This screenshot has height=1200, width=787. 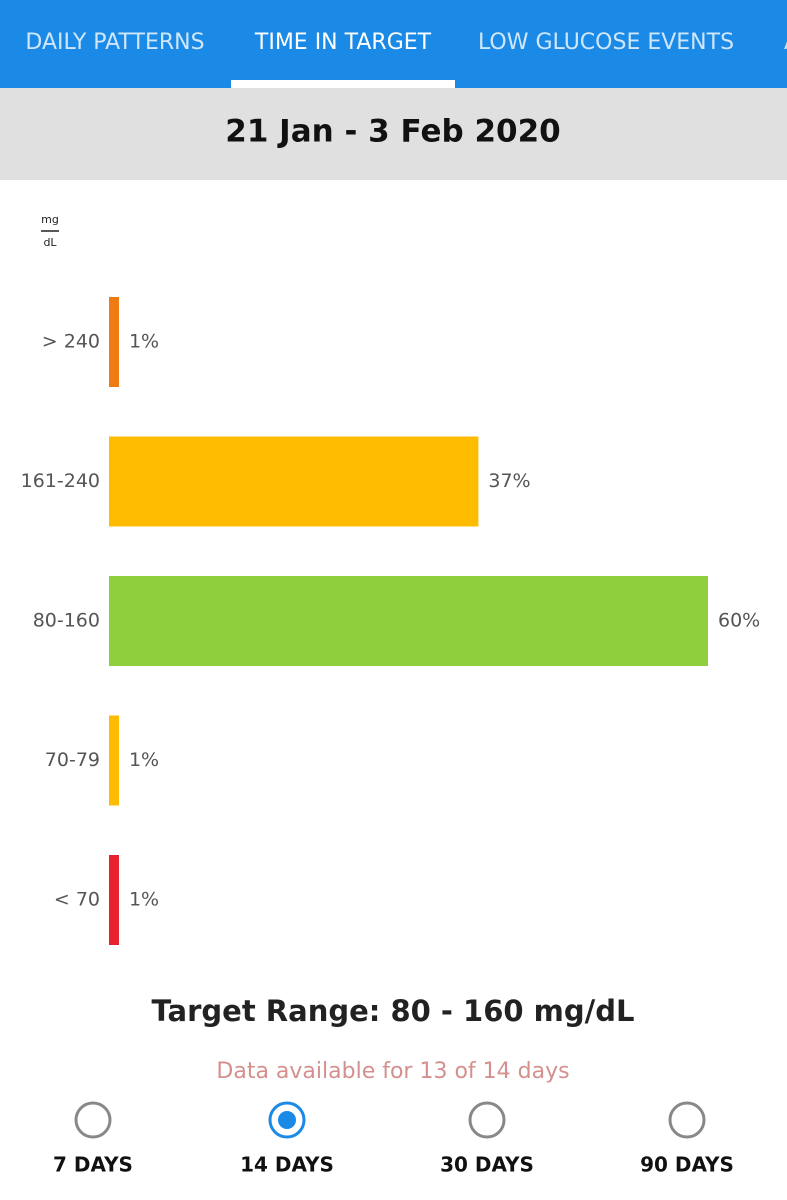 What do you see at coordinates (93, 1165) in the screenshot?
I see `period-label: 7 DAYS` at bounding box center [93, 1165].